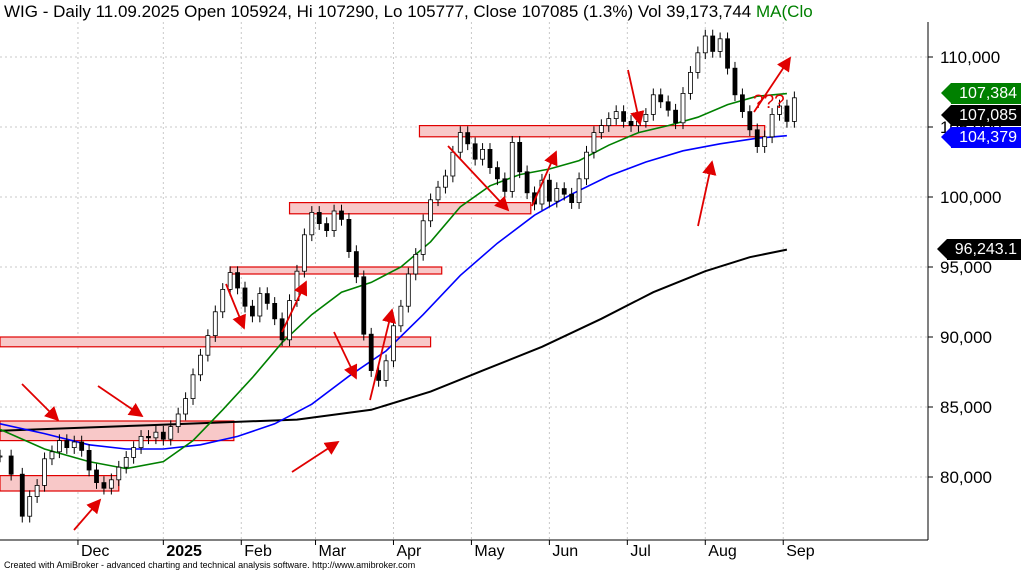  I want to click on x-tick-label: 2025, so click(184, 551).